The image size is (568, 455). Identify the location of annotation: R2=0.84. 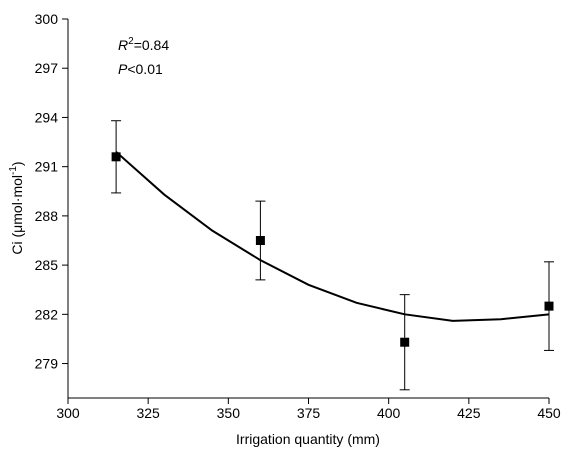
(143, 44).